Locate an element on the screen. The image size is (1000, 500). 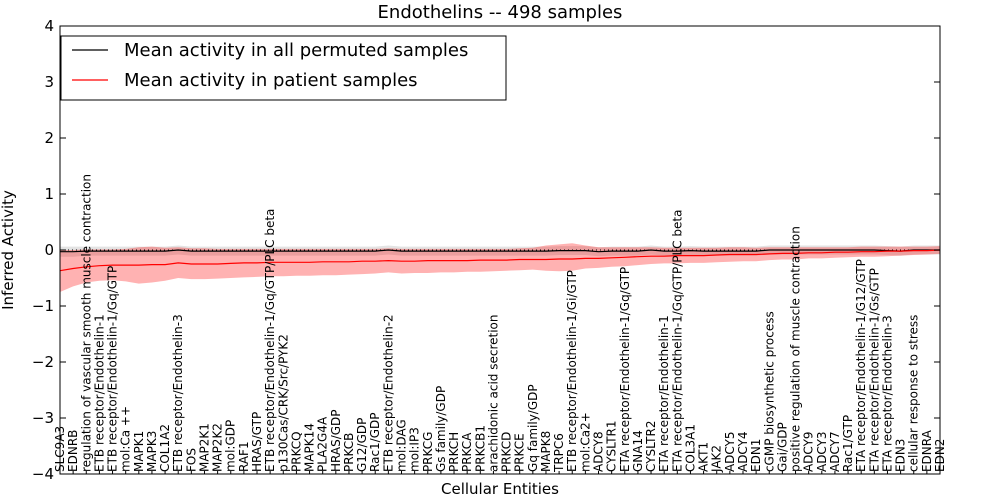
y-tick-label: 3 is located at coordinates (49, 82).